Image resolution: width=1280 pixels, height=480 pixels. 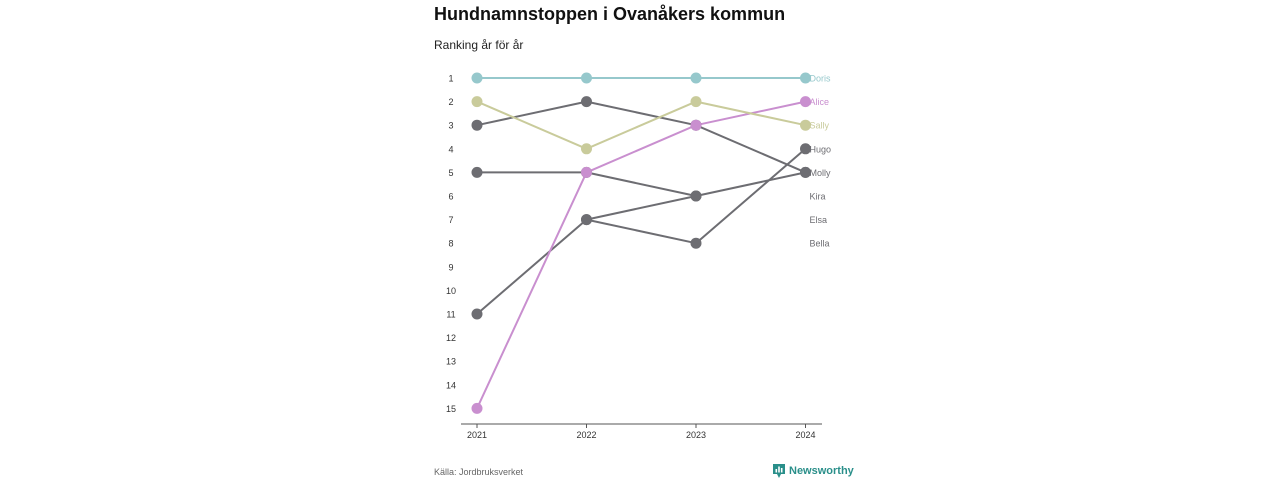 I want to click on y-tick-label: 13, so click(x=451, y=362).